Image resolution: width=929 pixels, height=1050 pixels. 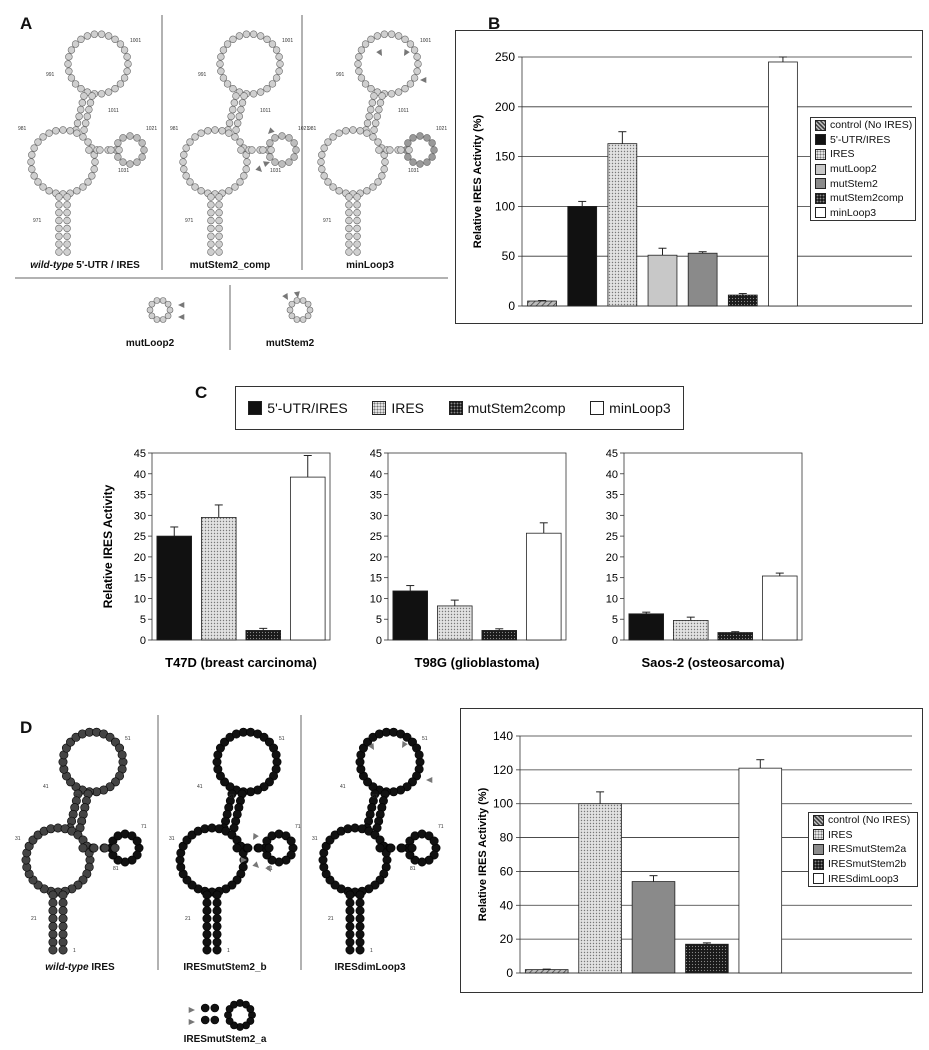 What do you see at coordinates (298, 827) in the screenshot?
I see `nucleotide-number: 71` at bounding box center [298, 827].